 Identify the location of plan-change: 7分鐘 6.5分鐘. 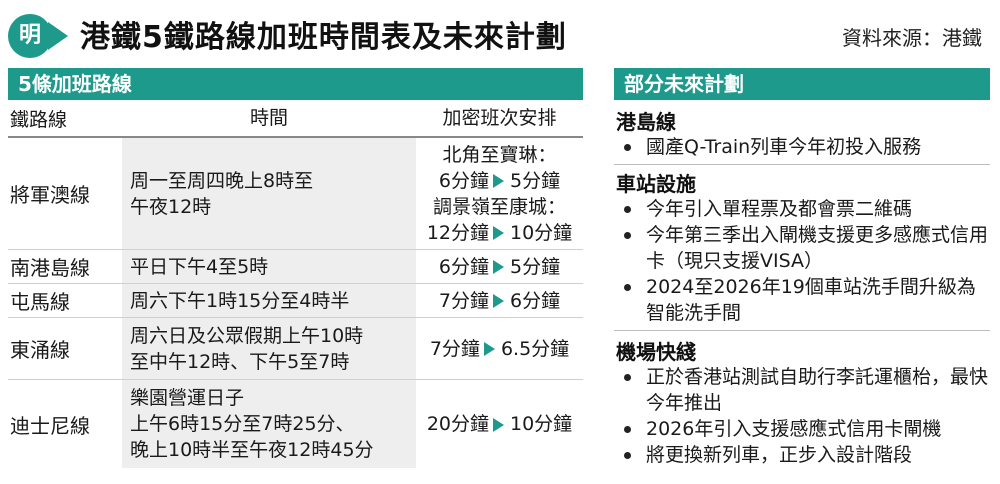
(499, 349).